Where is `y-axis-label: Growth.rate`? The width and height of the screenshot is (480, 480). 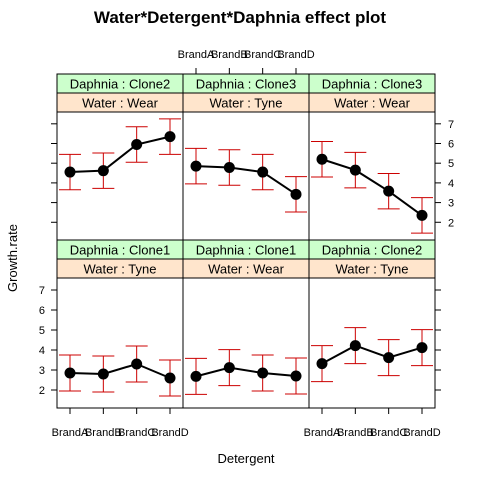 y-axis-label: Growth.rate is located at coordinates (12, 258).